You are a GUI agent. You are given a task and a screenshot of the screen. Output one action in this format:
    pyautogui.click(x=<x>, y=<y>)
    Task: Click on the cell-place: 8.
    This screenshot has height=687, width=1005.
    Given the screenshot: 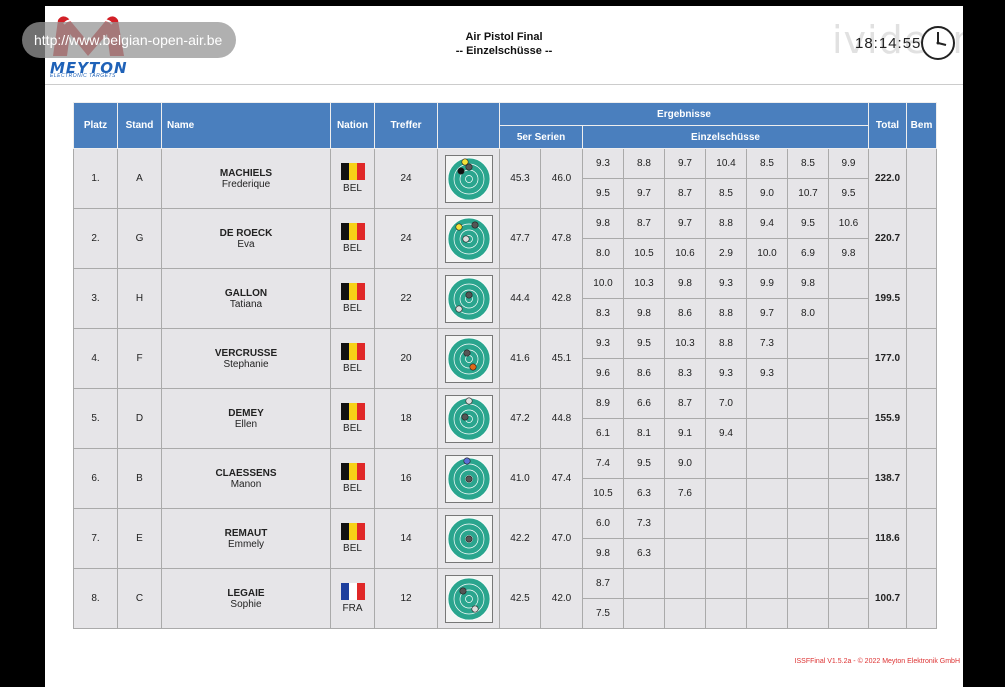 What is the action you would take?
    pyautogui.click(x=95, y=598)
    